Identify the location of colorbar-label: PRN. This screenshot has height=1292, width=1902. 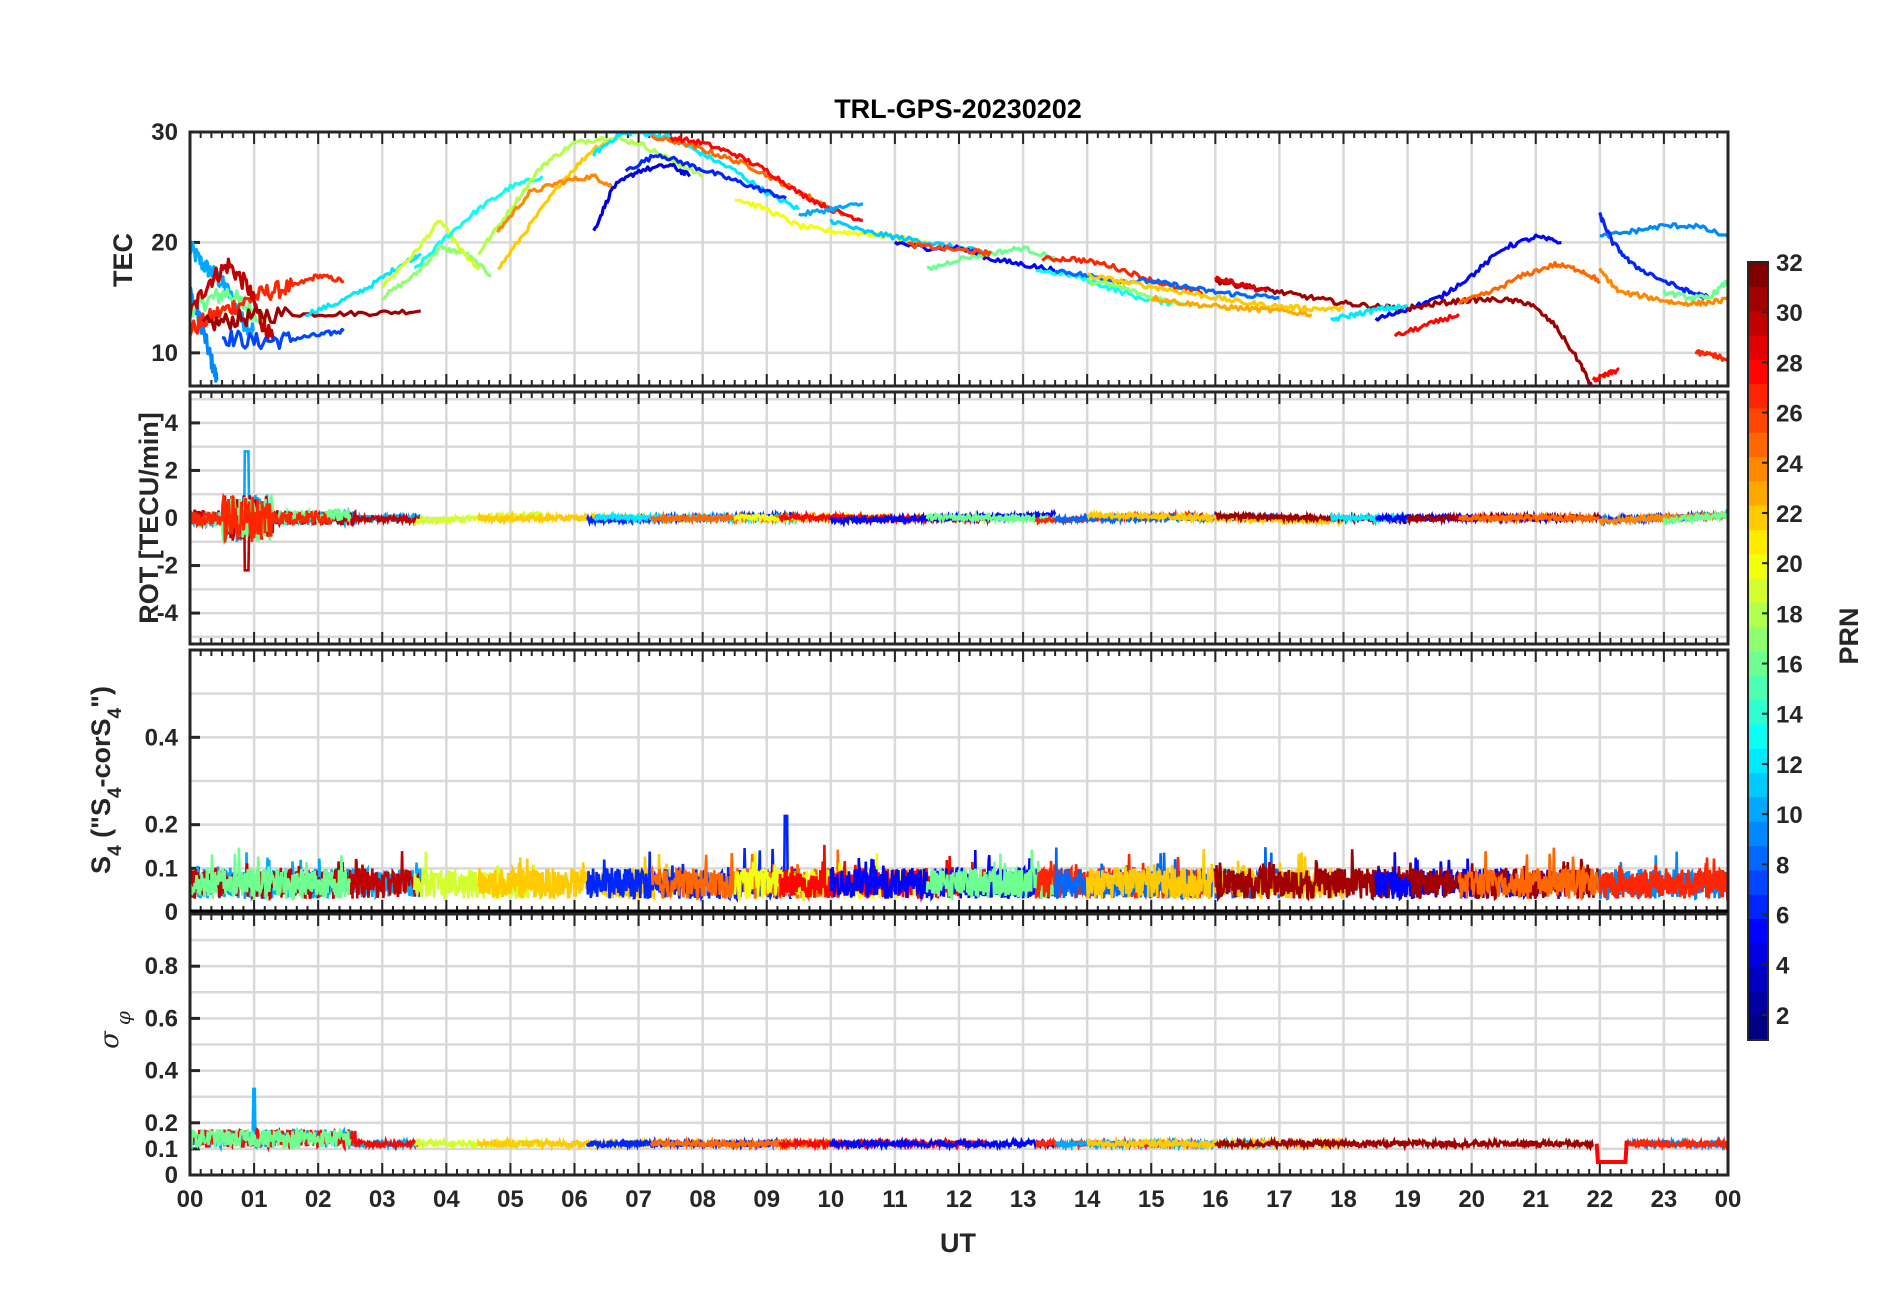
(1849, 635).